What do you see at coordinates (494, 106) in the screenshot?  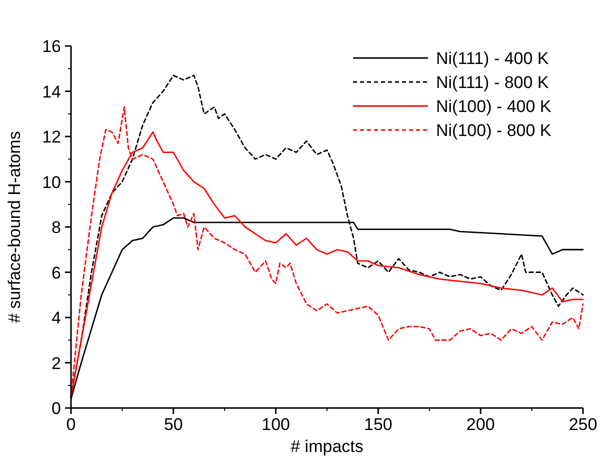 I see `legend-label: Ni(100) - 400 K` at bounding box center [494, 106].